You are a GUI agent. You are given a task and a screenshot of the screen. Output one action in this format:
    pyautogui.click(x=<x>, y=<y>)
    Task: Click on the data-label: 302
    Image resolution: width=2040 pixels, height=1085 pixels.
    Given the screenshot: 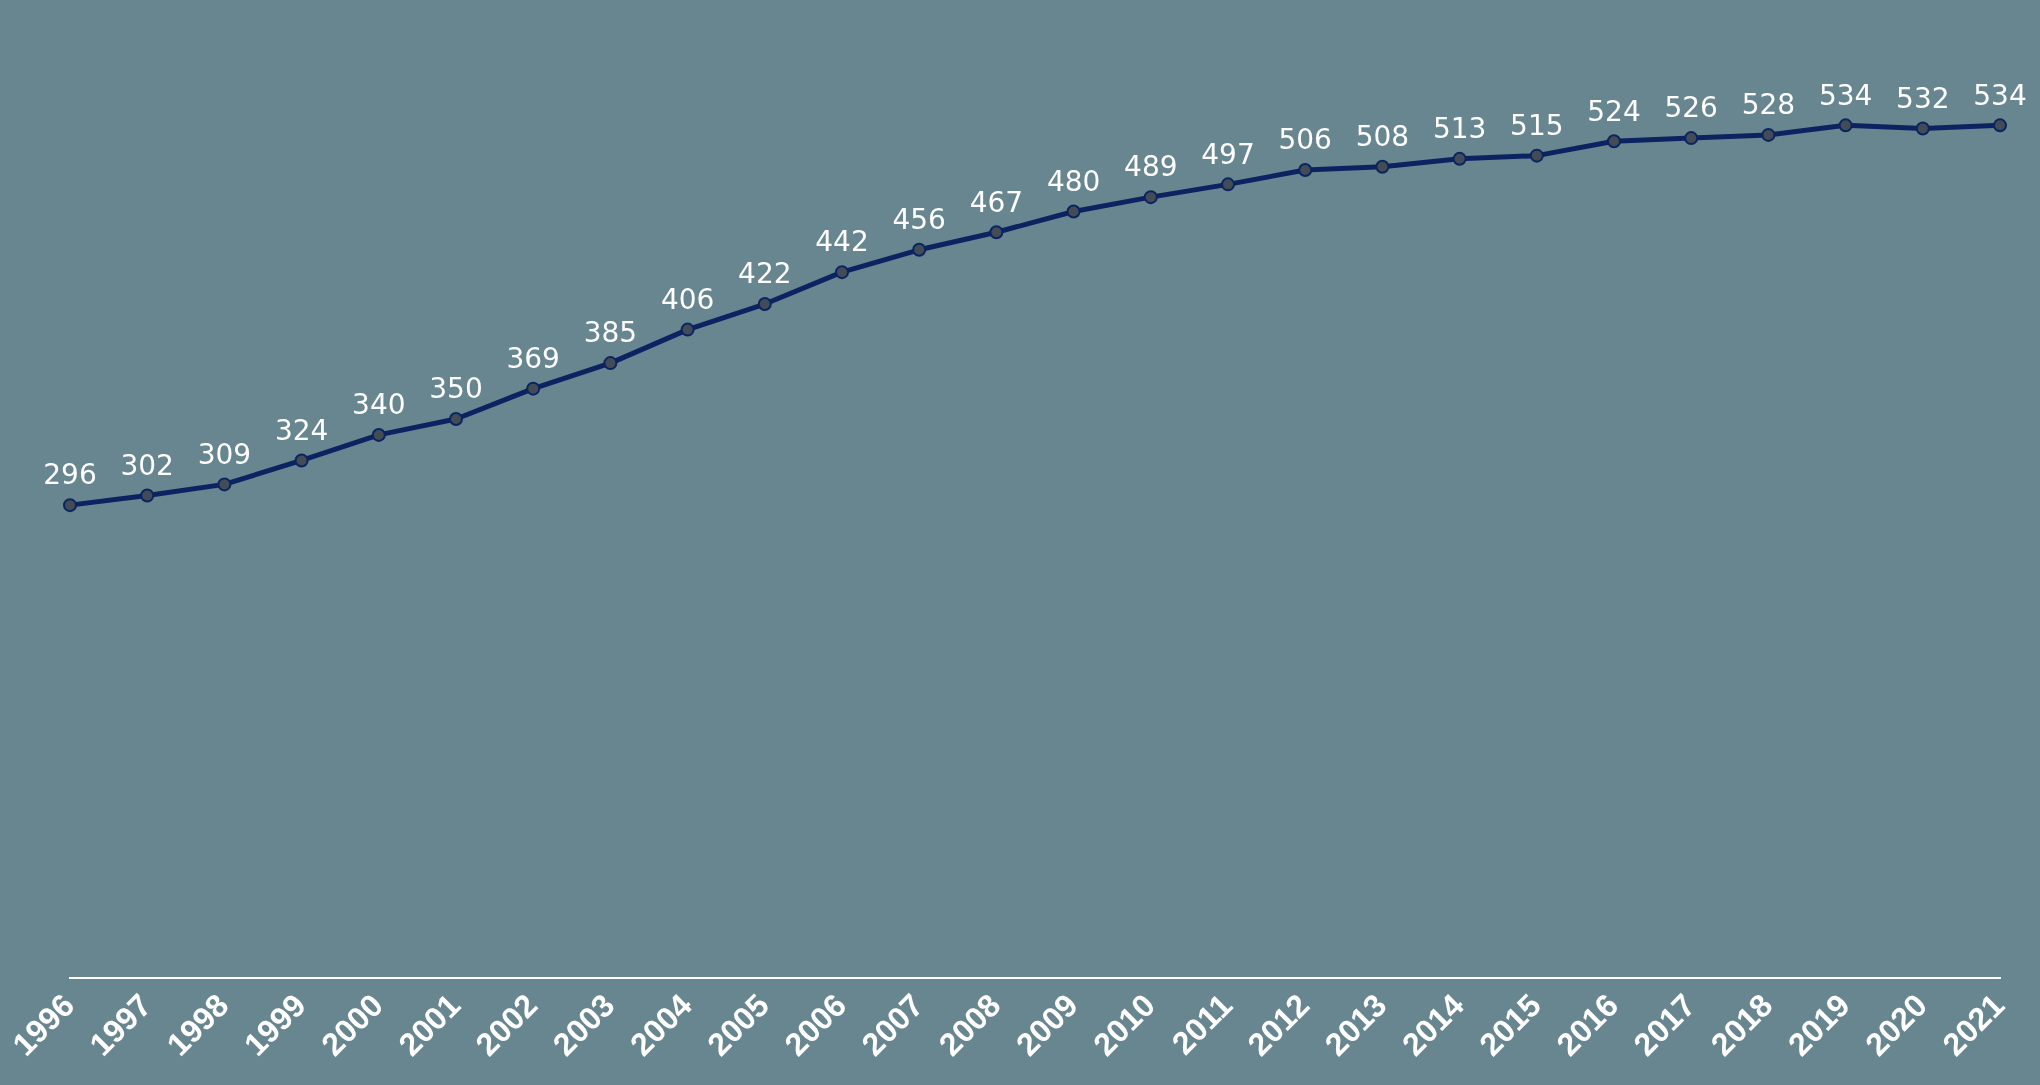 What is the action you would take?
    pyautogui.click(x=147, y=465)
    